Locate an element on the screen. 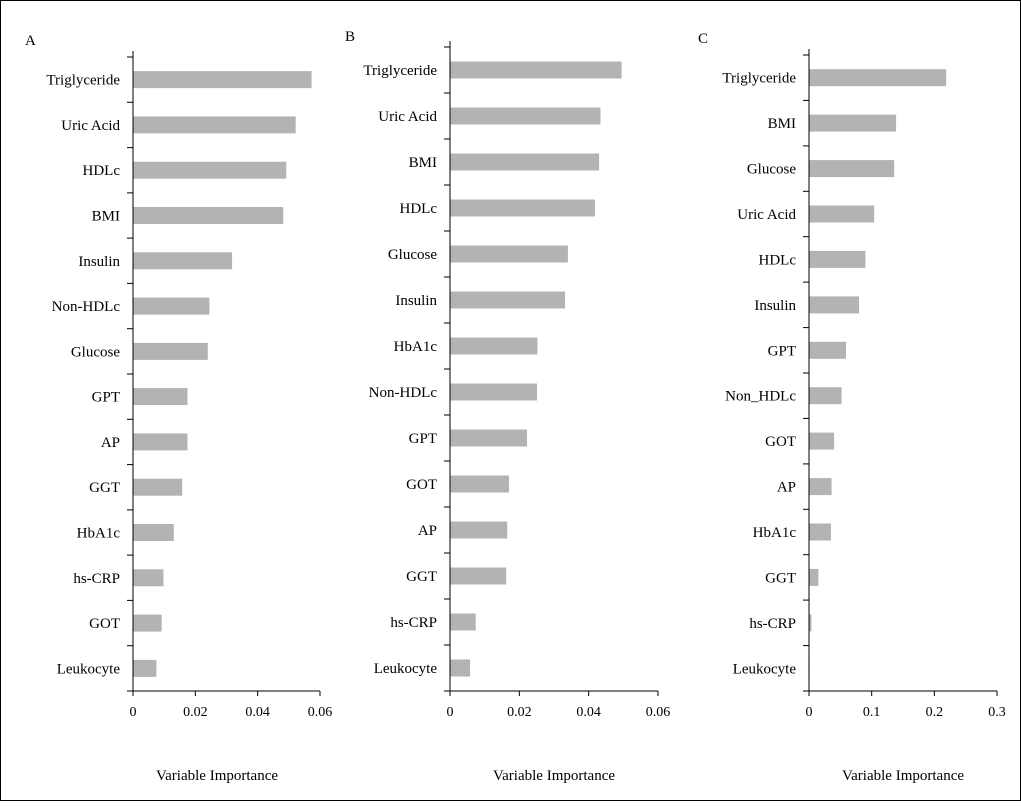 This screenshot has width=1021, height=807. panel-c-category-label-4: HDLc is located at coordinates (778, 260).